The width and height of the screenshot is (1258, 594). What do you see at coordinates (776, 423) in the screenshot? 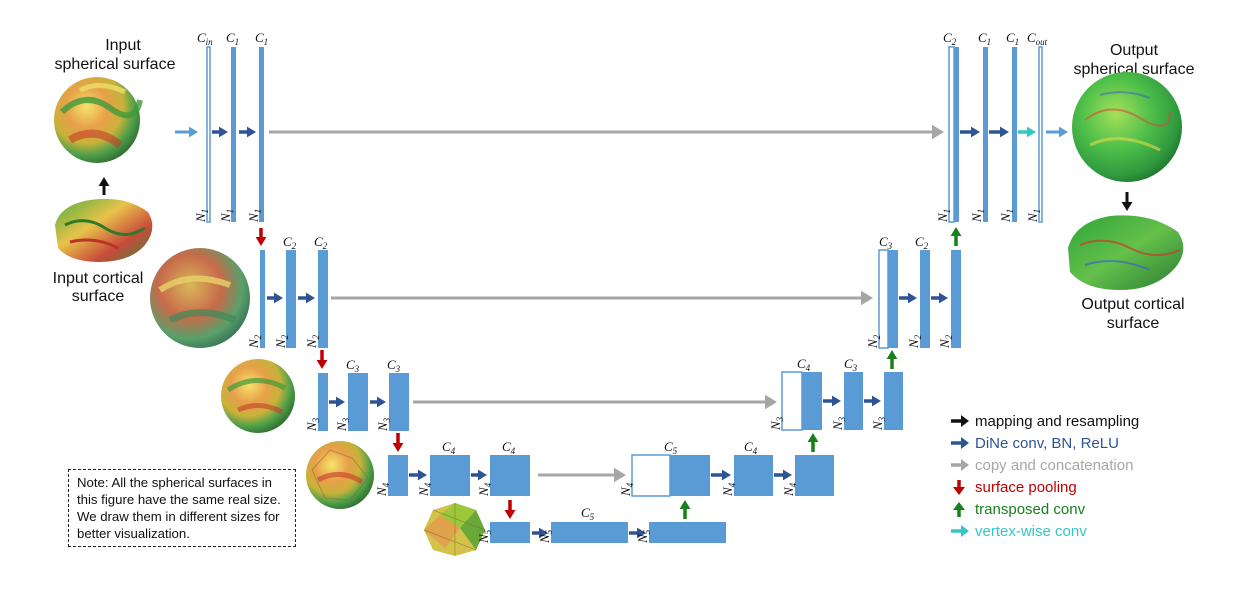
I see `label-n3-u1: N3` at bounding box center [776, 423].